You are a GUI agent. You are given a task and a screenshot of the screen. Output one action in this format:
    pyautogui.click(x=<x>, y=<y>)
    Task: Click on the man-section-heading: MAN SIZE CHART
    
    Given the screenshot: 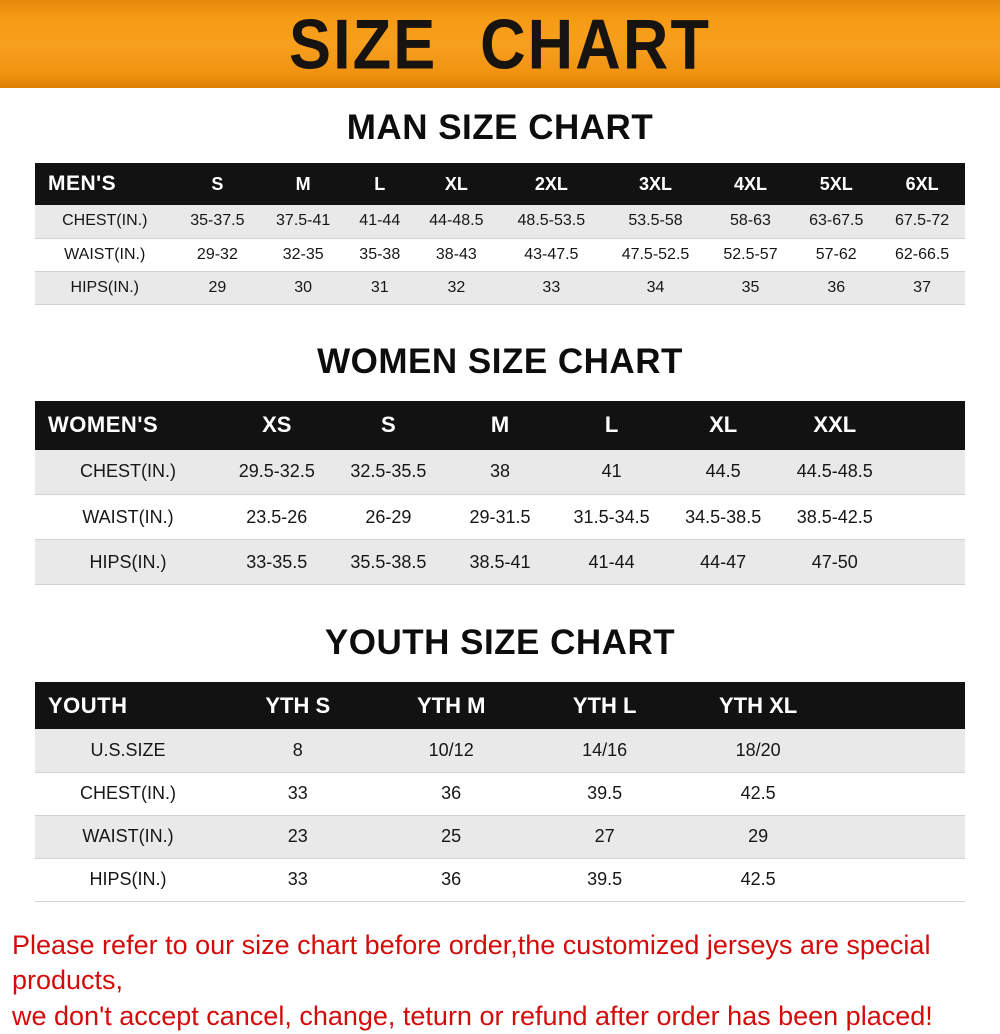 What is the action you would take?
    pyautogui.click(x=500, y=128)
    